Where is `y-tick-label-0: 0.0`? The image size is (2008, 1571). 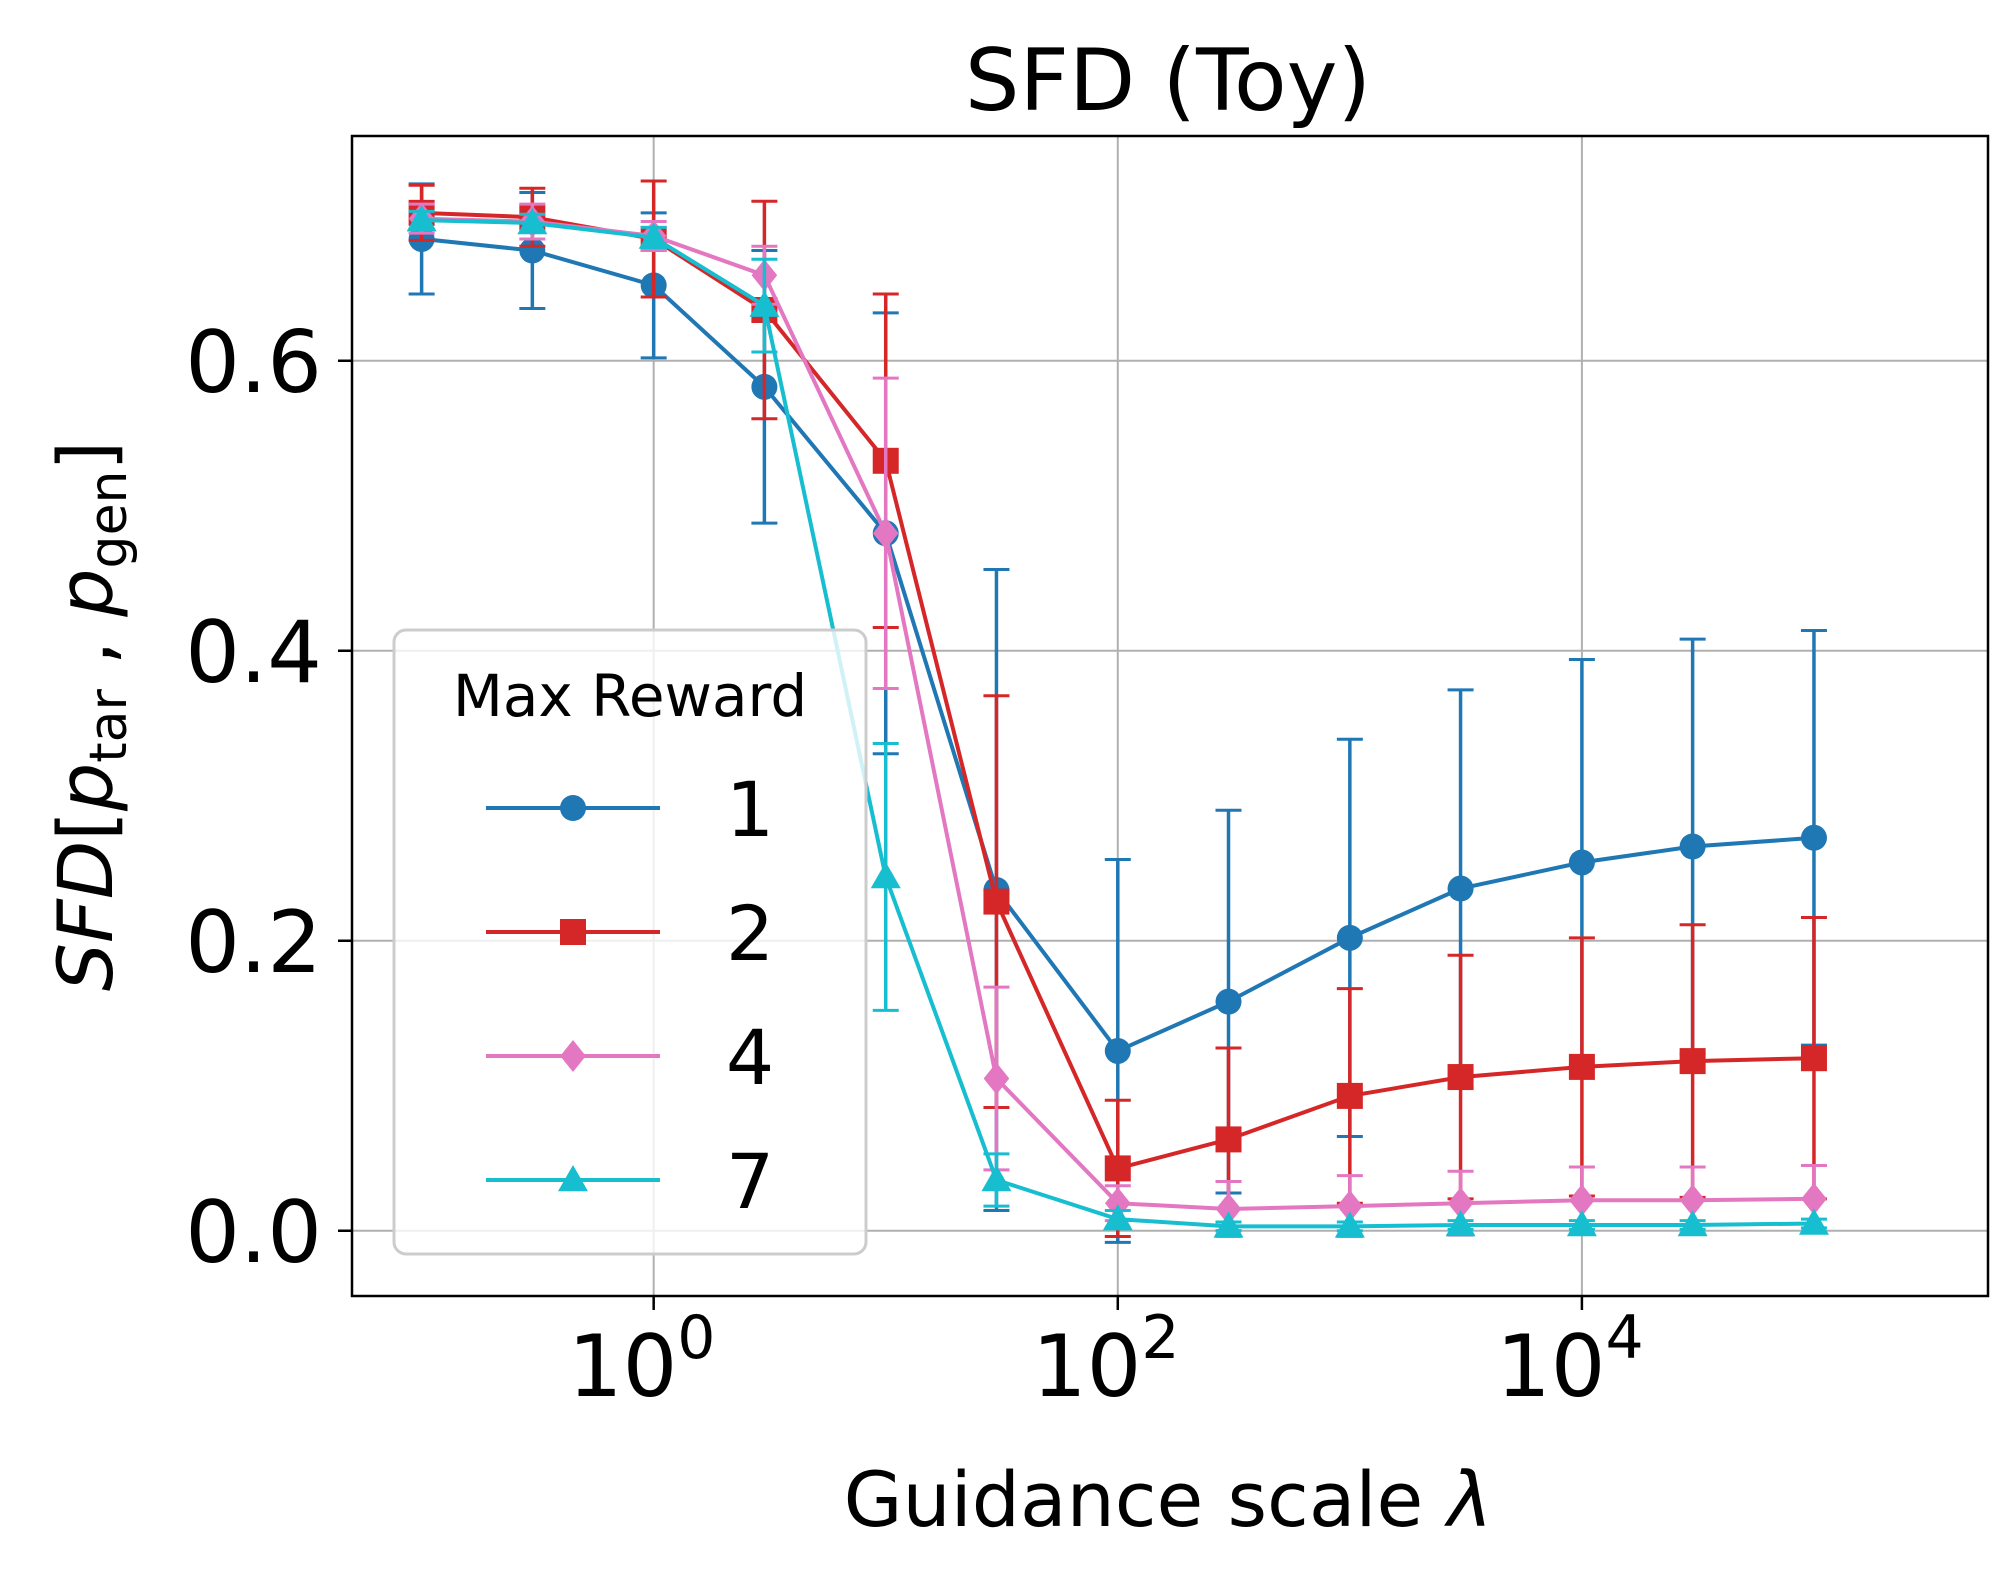
y-tick-label-0: 0.0 is located at coordinates (253, 1233).